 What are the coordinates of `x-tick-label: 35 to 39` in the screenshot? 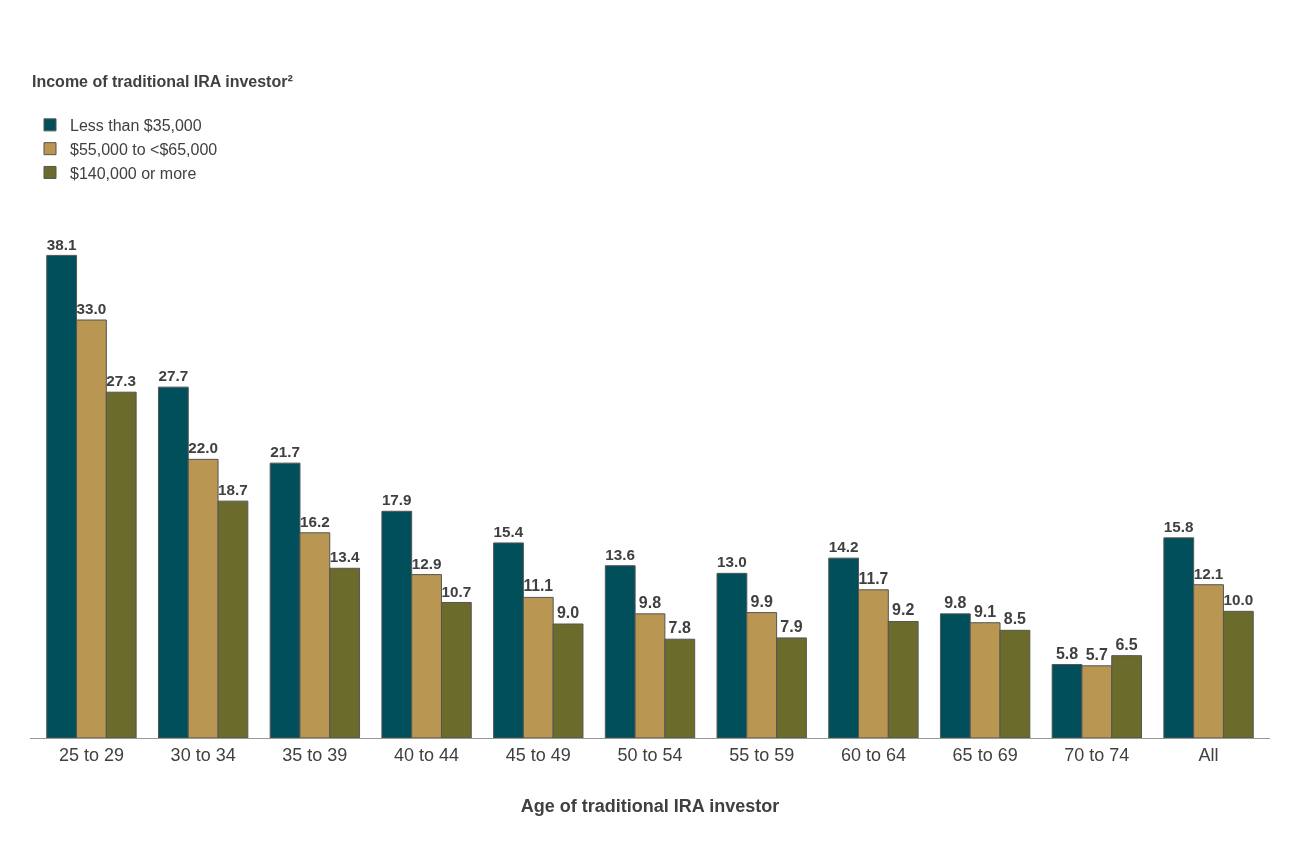 It's located at (315, 754).